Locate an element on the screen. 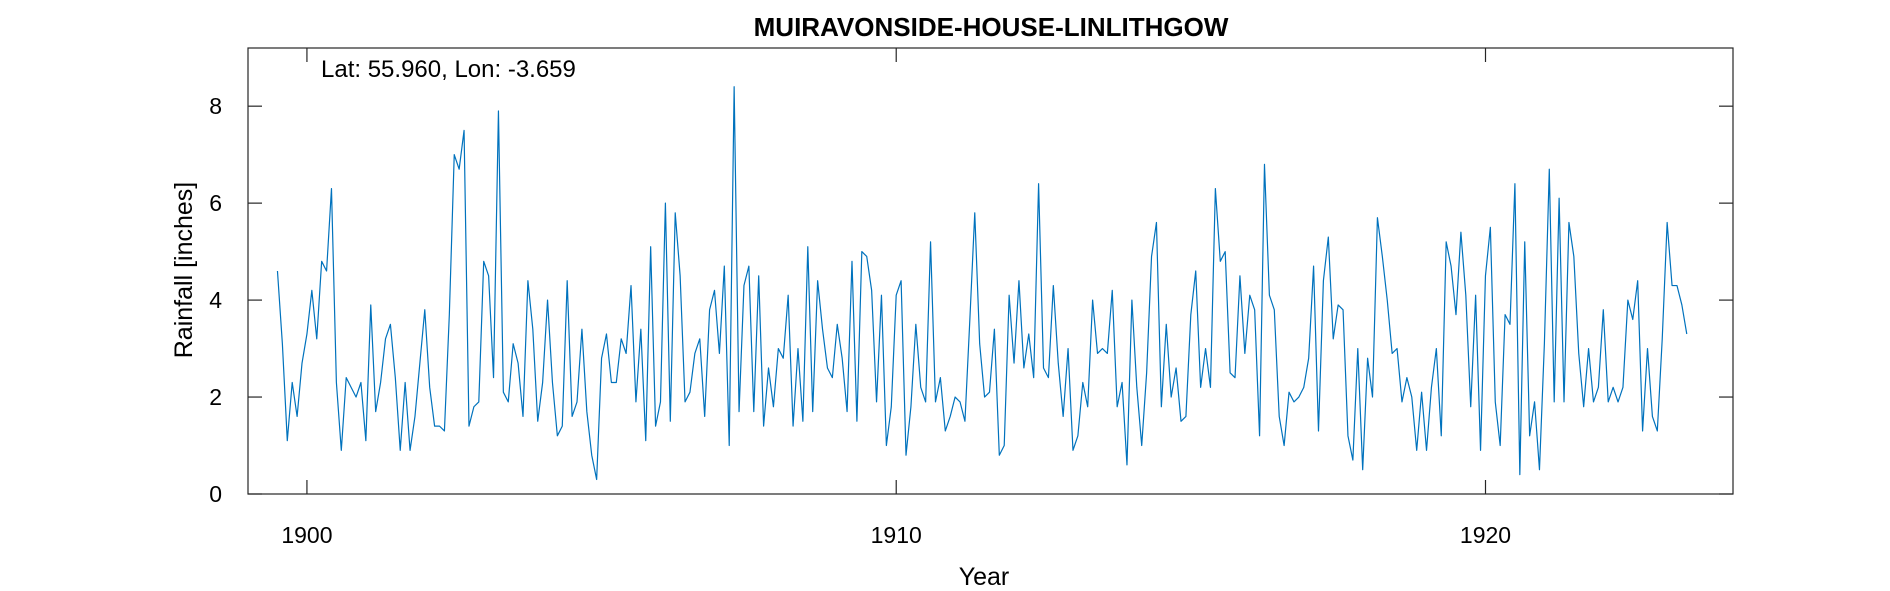 The height and width of the screenshot is (591, 1890). y-tick-label: 6 is located at coordinates (215, 203).